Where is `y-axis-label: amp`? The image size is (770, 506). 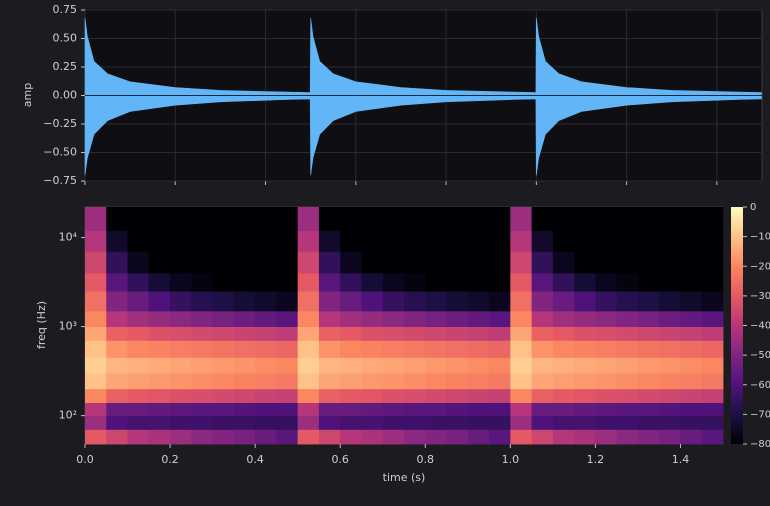 y-axis-label: amp is located at coordinates (27, 95).